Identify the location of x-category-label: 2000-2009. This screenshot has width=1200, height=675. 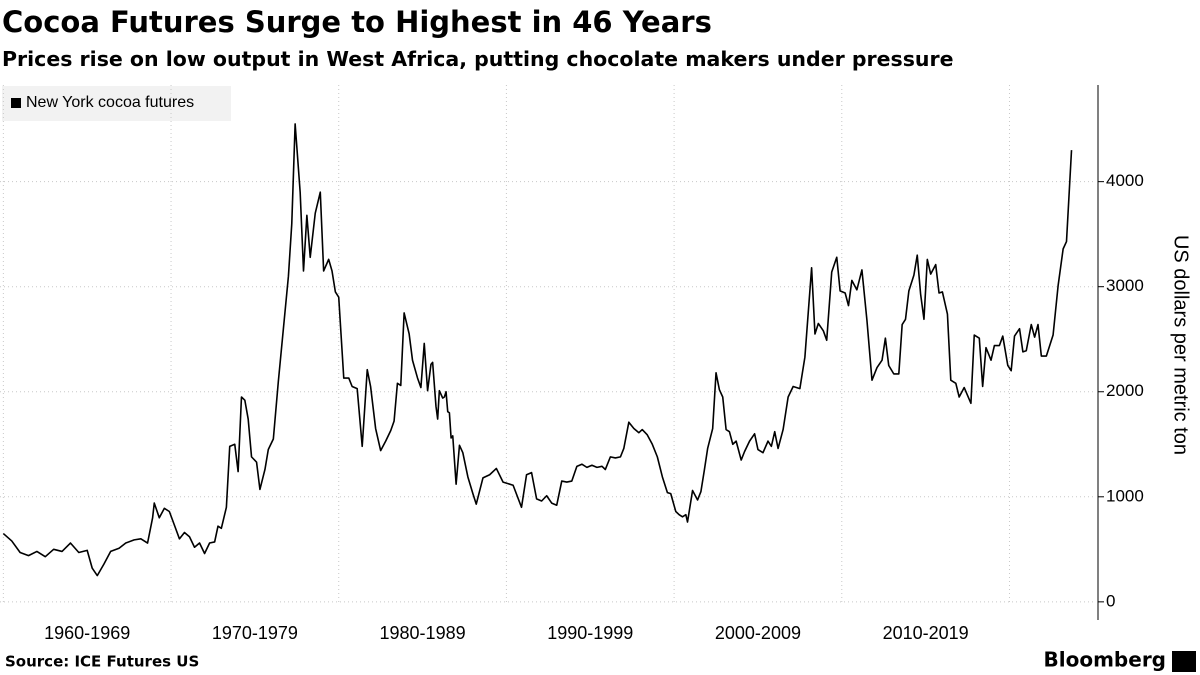
(758, 633).